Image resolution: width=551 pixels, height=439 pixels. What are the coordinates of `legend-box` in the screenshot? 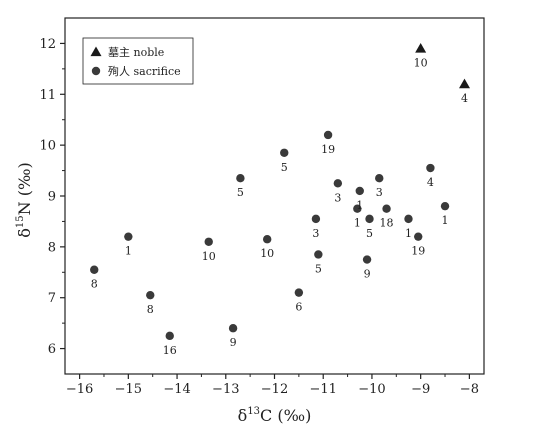 It's located at (138, 61).